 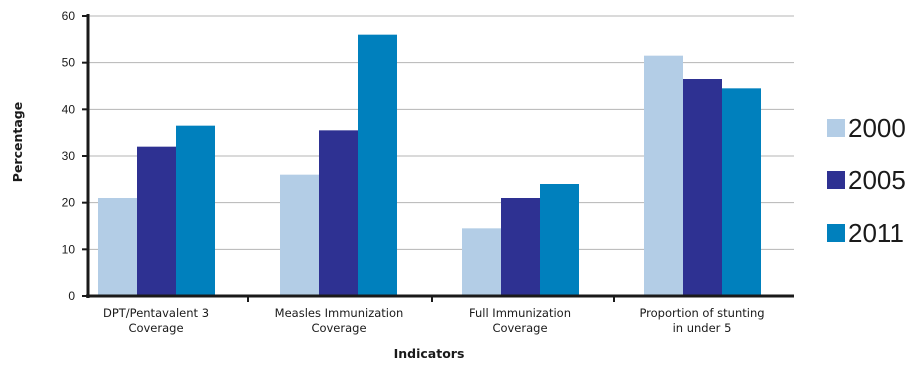 I want to click on x-category-label-2: Measles Immunization Coverage, so click(x=339, y=320).